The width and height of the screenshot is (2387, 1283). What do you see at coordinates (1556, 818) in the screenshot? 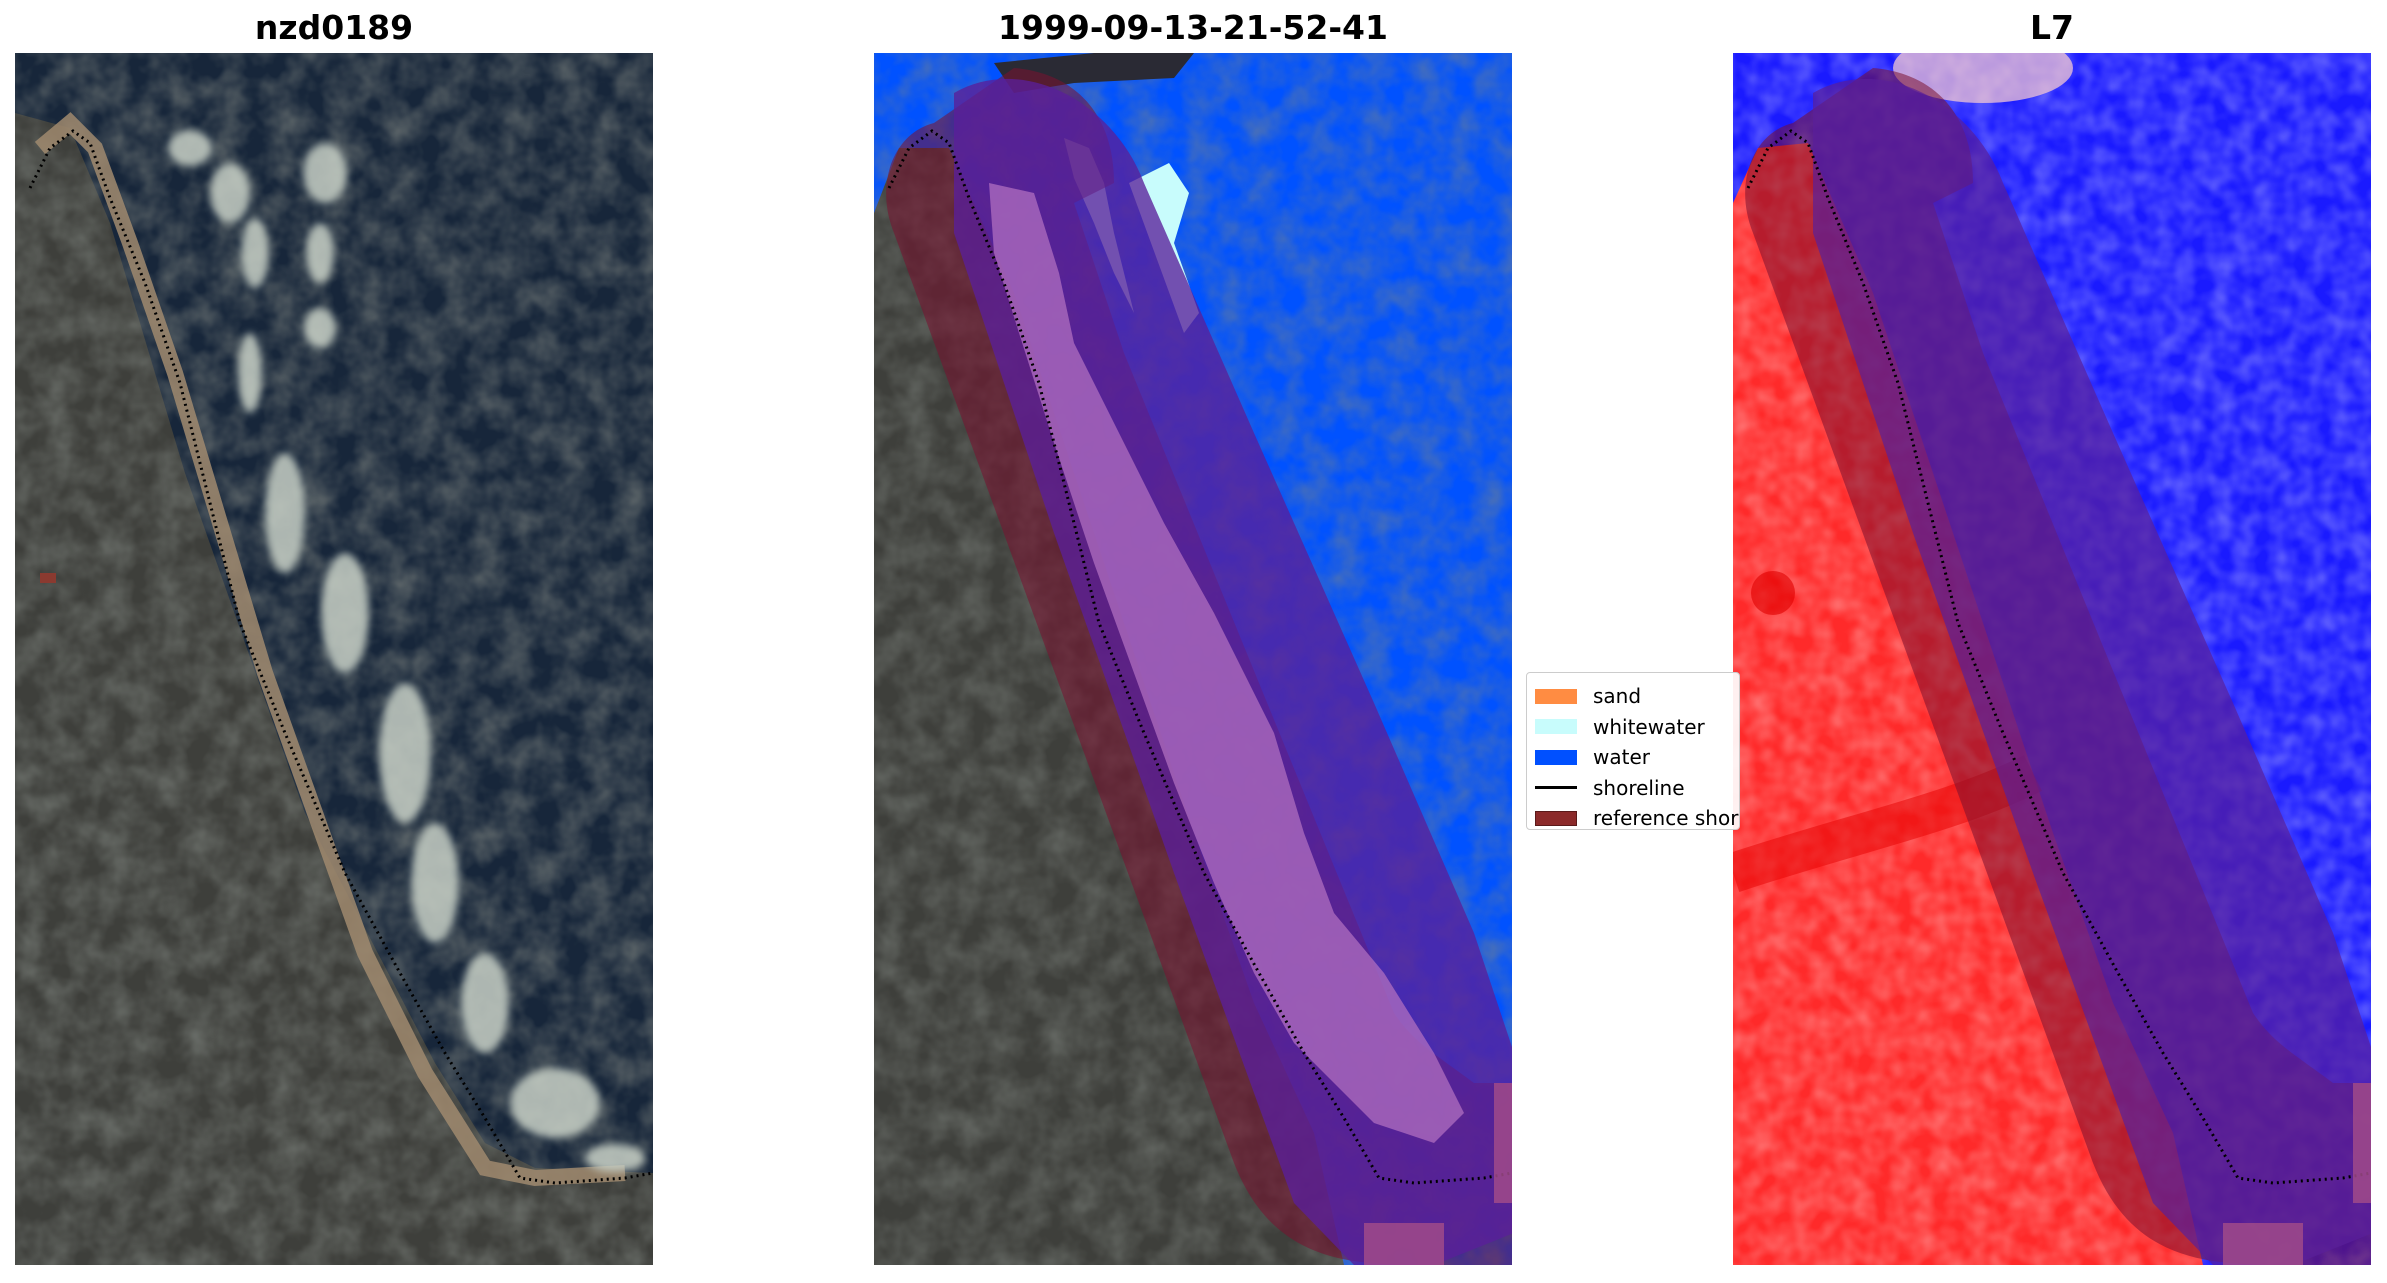
I see `reference-shoreline-swatch` at bounding box center [1556, 818].